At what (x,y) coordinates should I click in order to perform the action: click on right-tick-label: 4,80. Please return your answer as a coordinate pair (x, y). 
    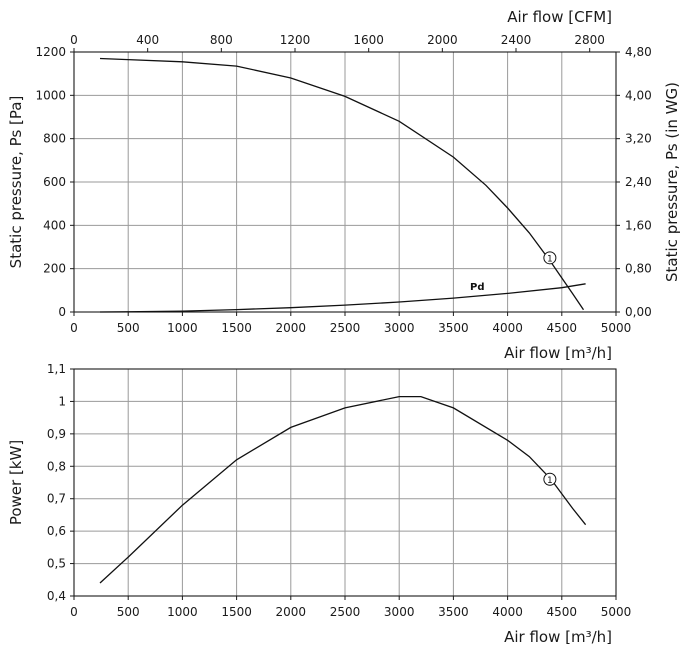
    Looking at the image, I should click on (638, 52).